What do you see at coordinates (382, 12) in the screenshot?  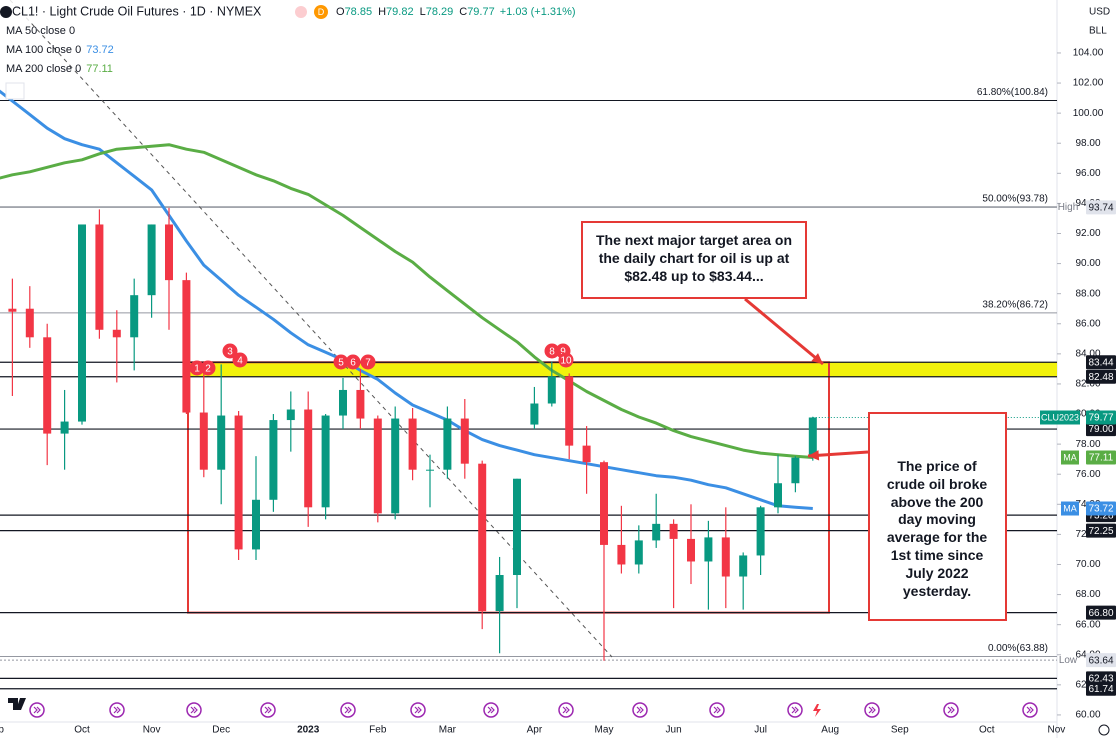 I see `ohlc-key: H` at bounding box center [382, 12].